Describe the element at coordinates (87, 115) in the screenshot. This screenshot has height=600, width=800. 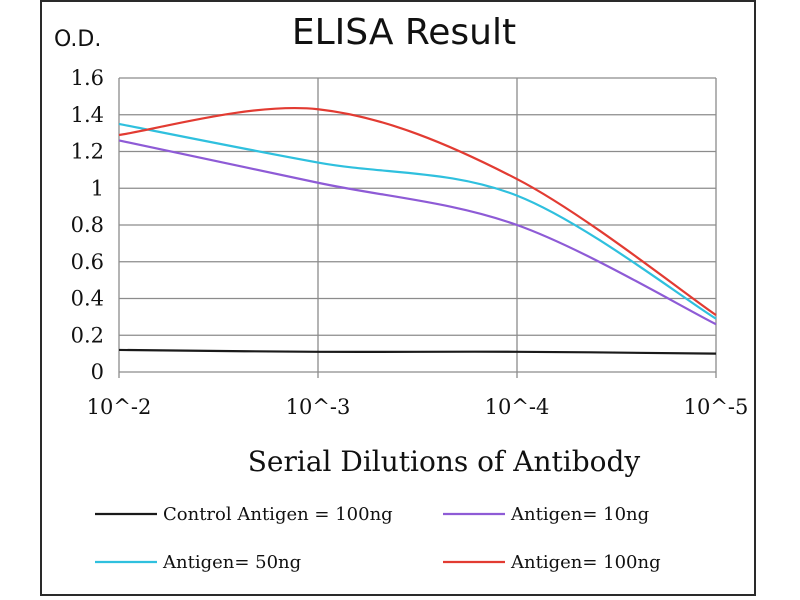
I see `y-tick-label: 1.4` at that location.